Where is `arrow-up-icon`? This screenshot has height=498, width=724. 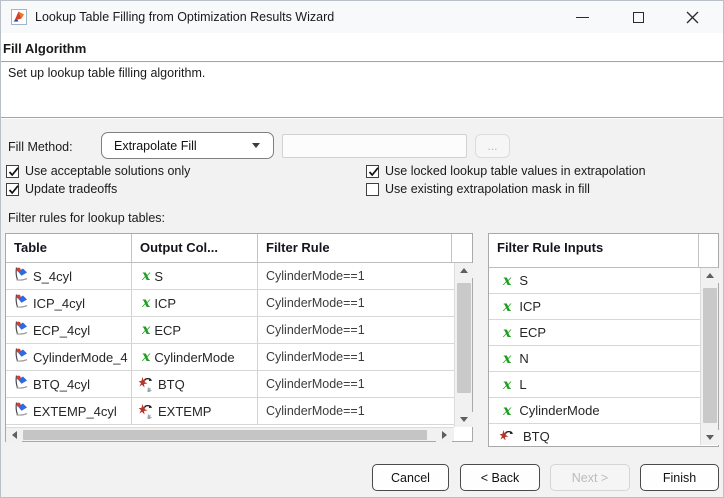
arrow-up-icon is located at coordinates (710, 275).